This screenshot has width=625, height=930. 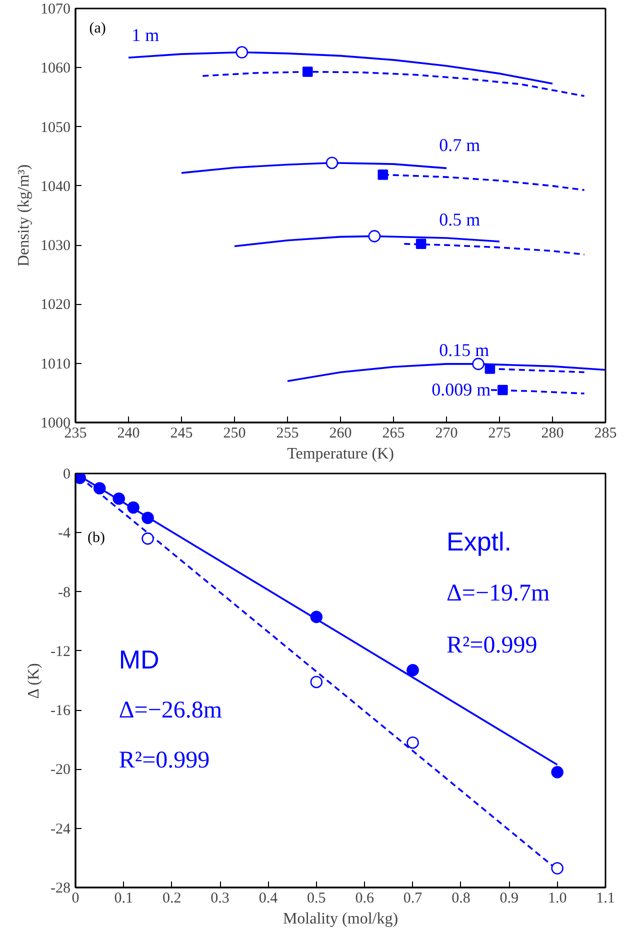 What do you see at coordinates (220, 898) in the screenshot?
I see `x-tick-label: 0.3` at bounding box center [220, 898].